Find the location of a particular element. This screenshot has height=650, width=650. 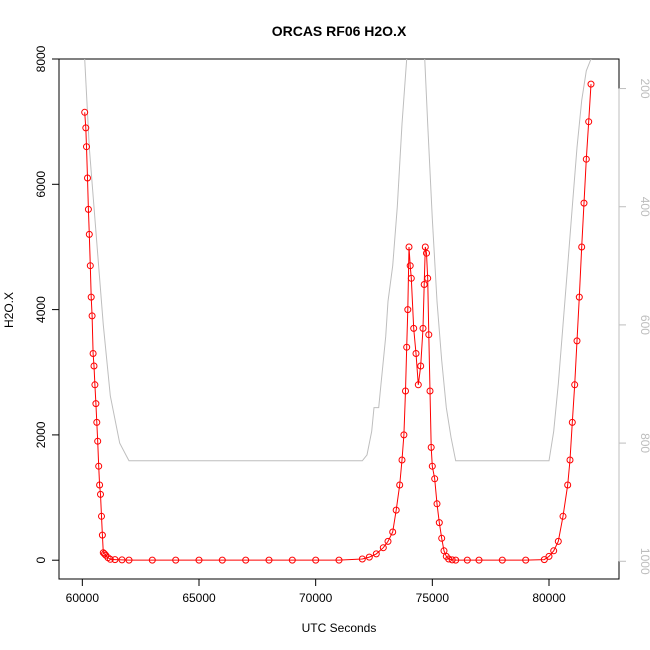

x-axis: 60000 65000 70000 75000 80000 is located at coordinates (316, 591).